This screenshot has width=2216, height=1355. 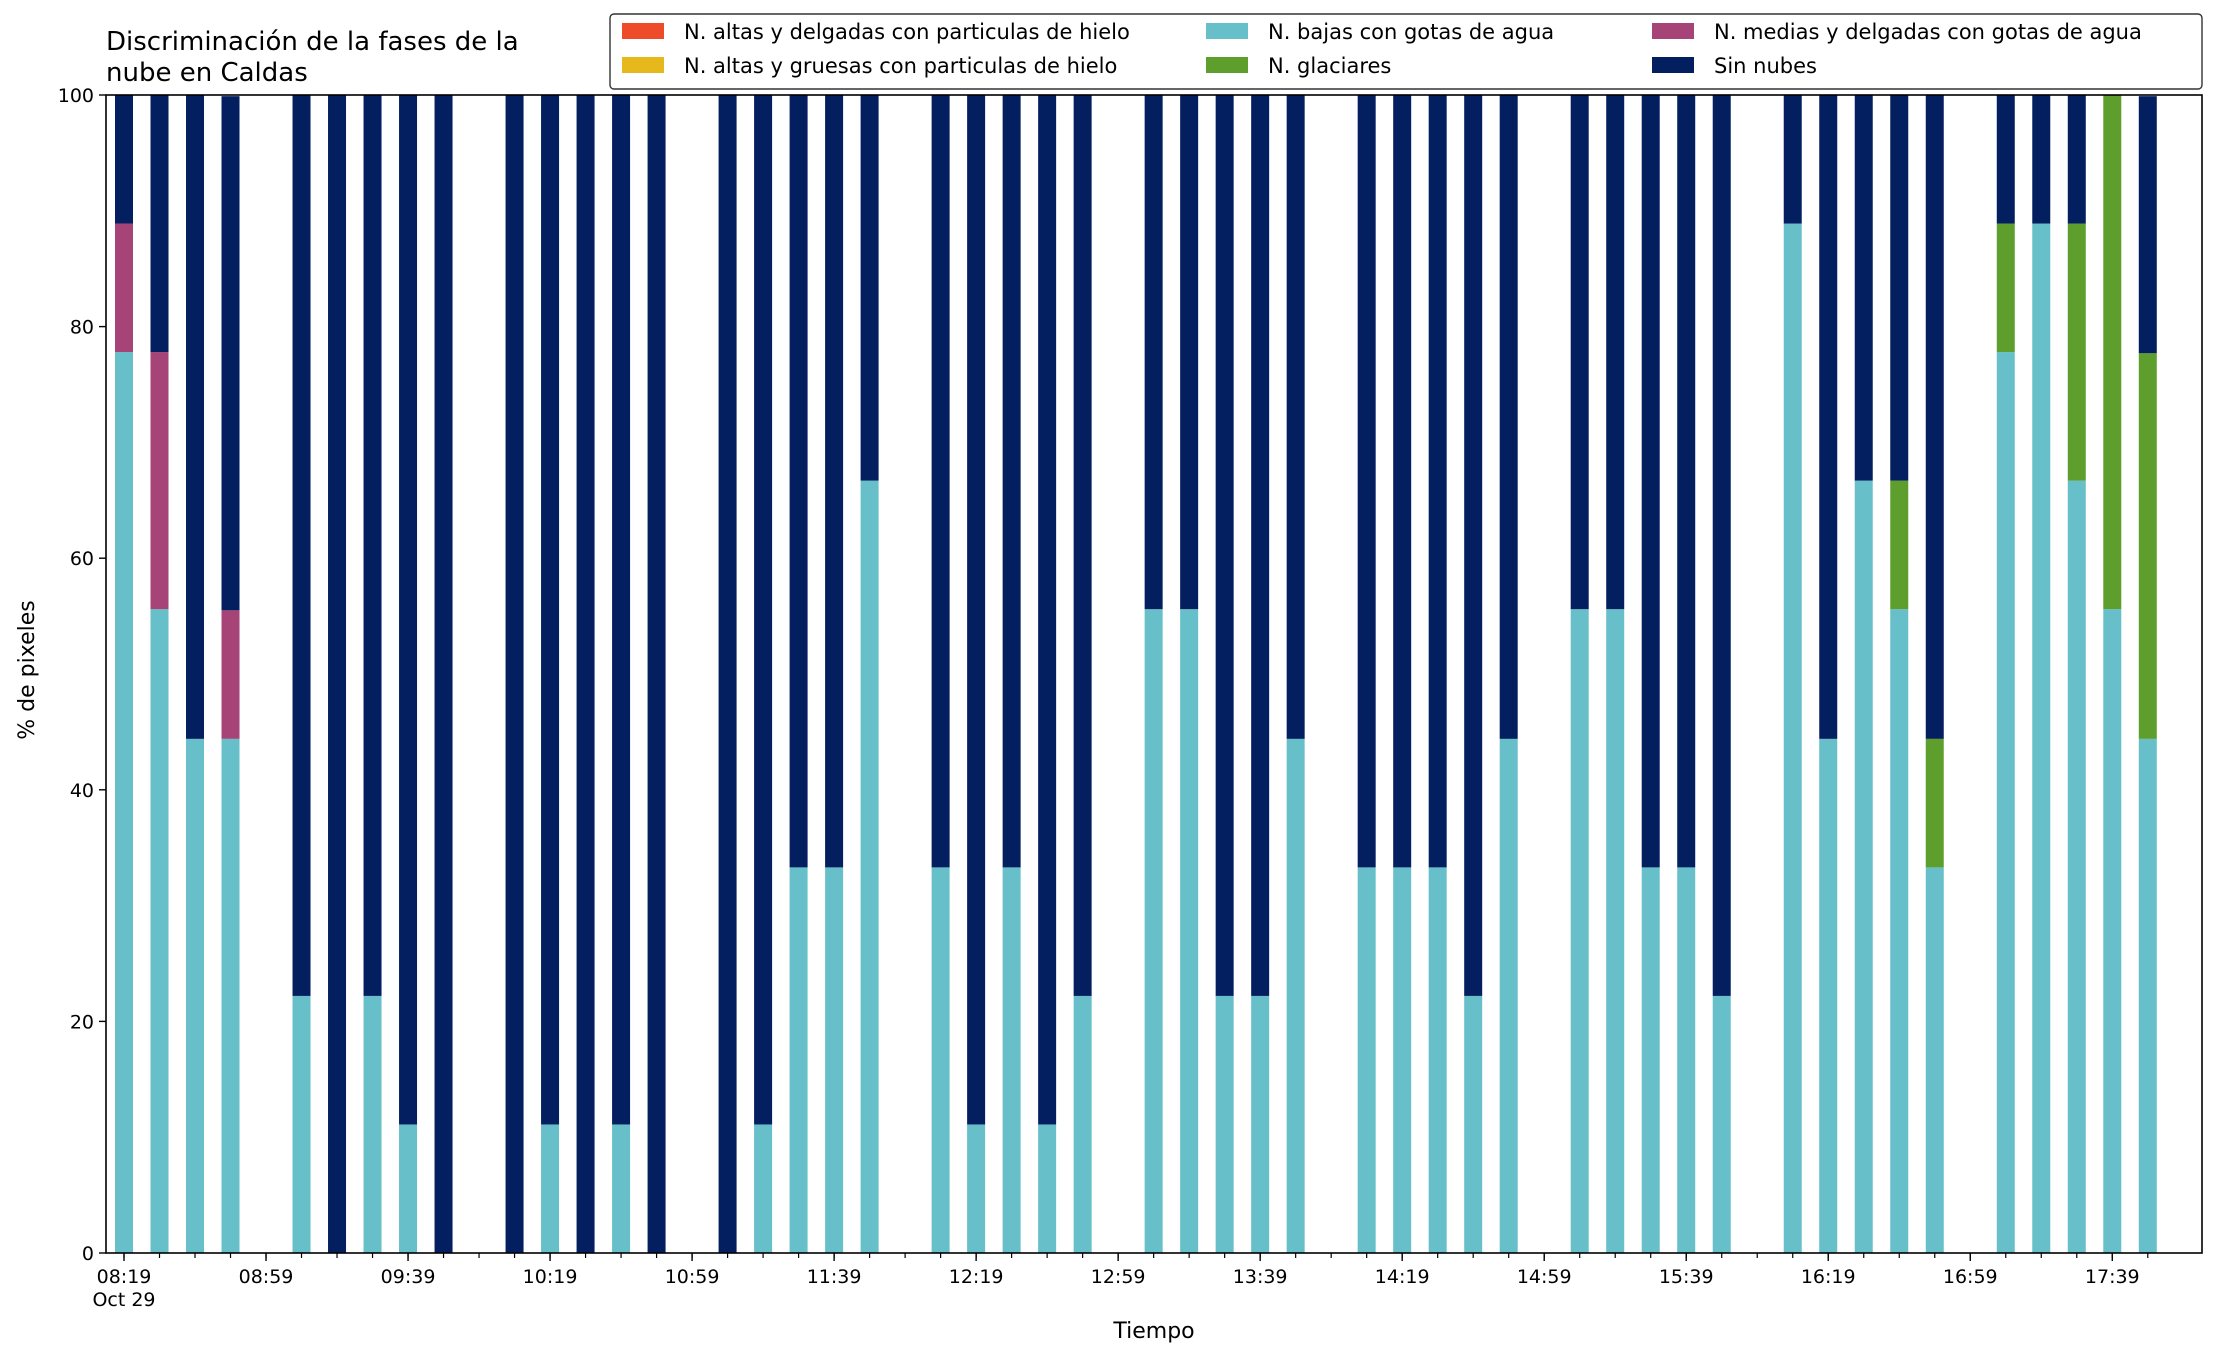 I want to click on y-tick-label: 100, so click(x=76, y=96).